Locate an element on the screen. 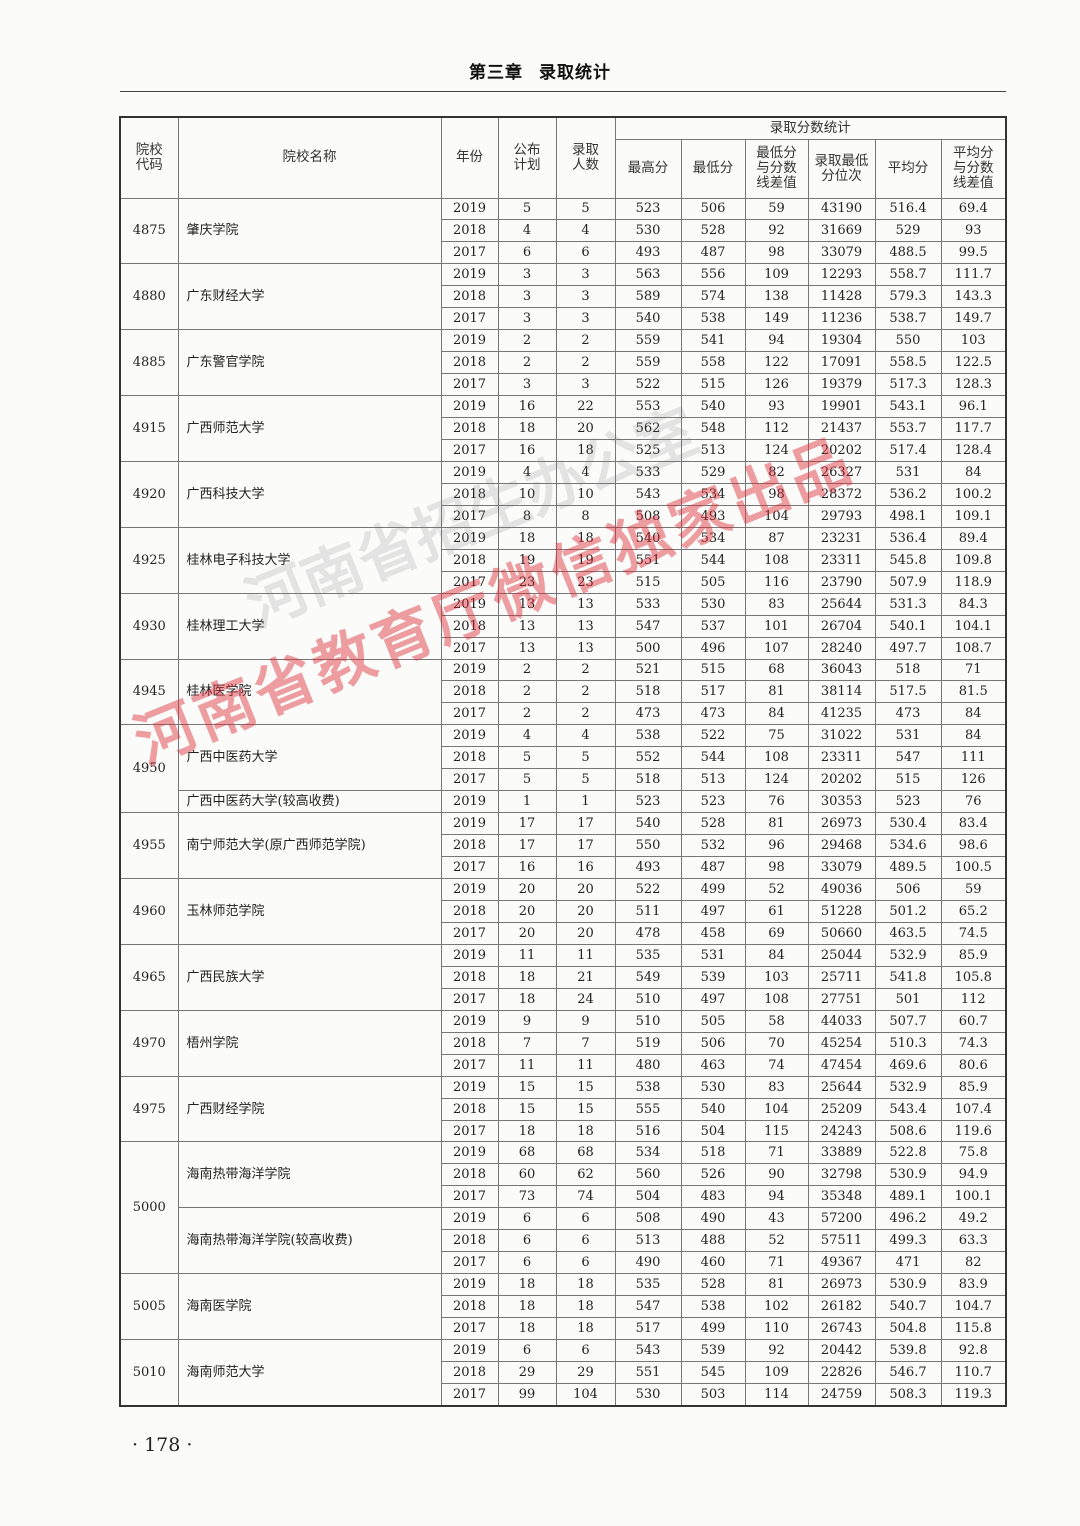 This screenshot has width=1080, height=1526. cell-avg: 501.2 is located at coordinates (908, 911).